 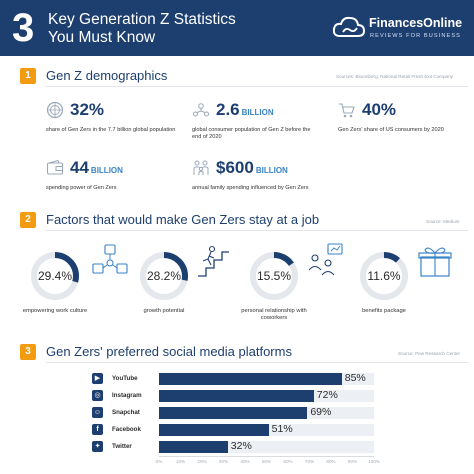 What do you see at coordinates (241, 446) in the screenshot?
I see `platform-percent: 32%` at bounding box center [241, 446].